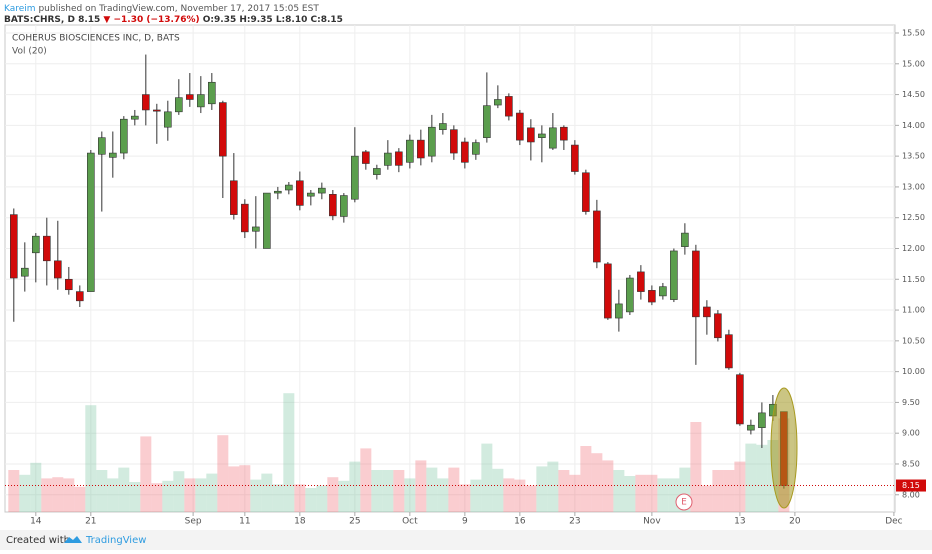  Describe the element at coordinates (244, 522) in the screenshot. I see `x-tick-label: 11` at that location.